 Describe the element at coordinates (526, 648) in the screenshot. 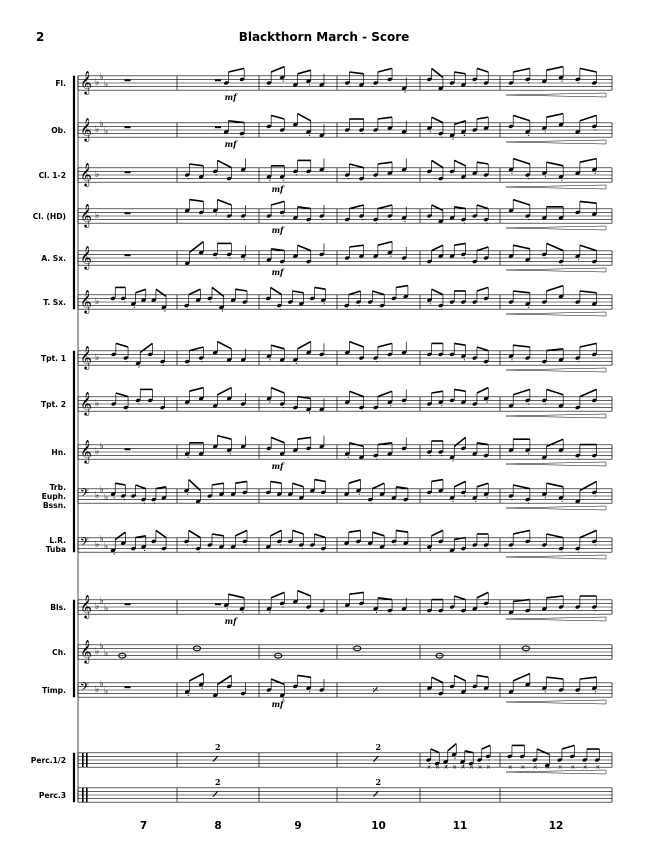

I see `whole-note` at that location.